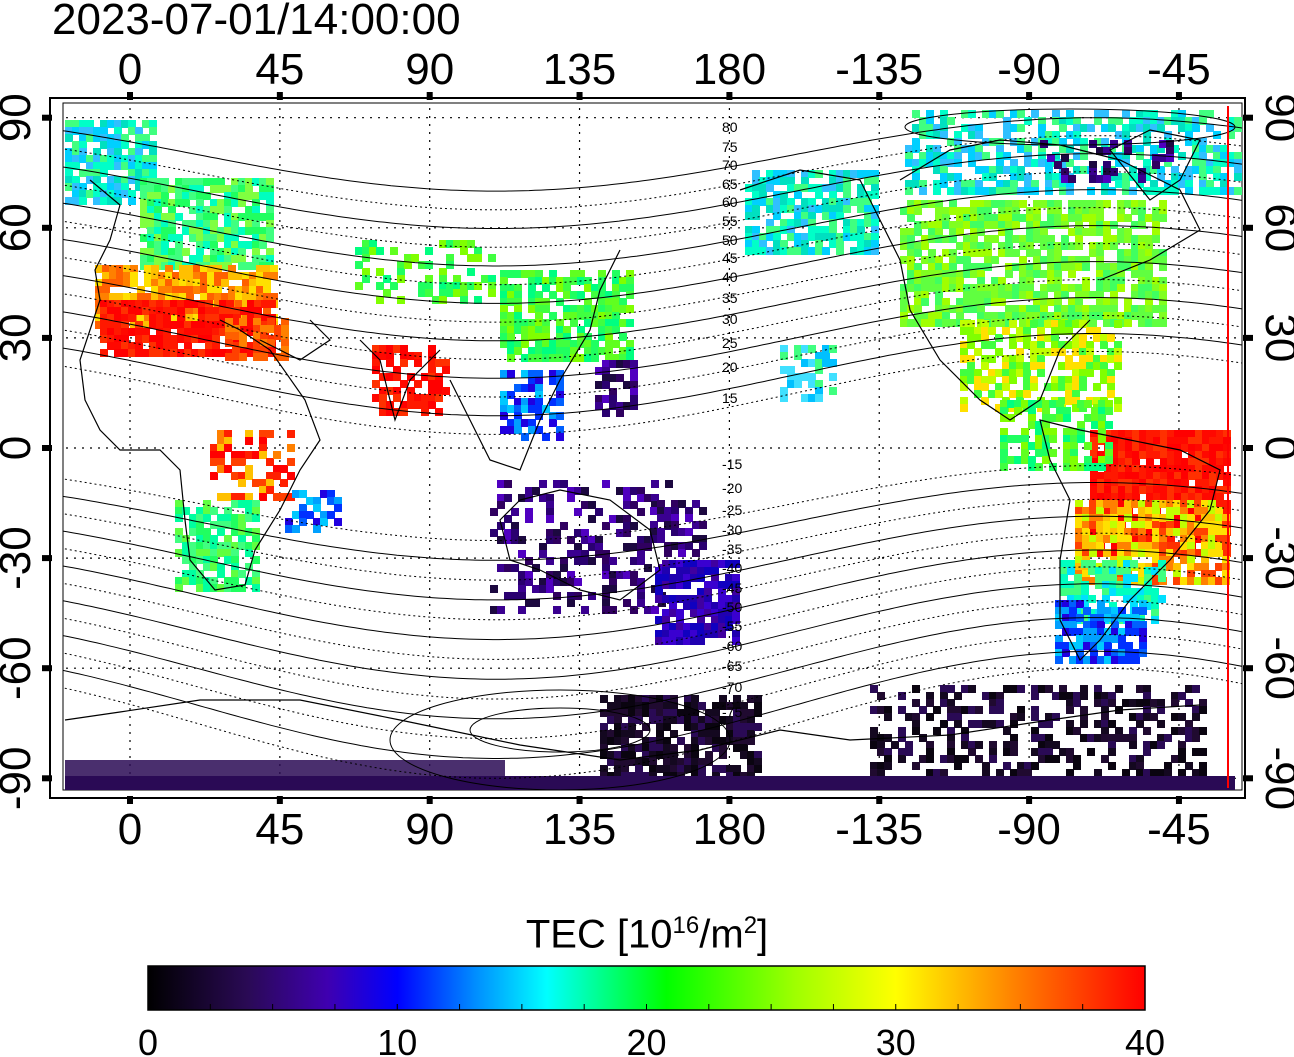 The height and width of the screenshot is (1057, 1294). Describe the element at coordinates (732, 687) in the screenshot. I see `contour-label: -70` at that location.